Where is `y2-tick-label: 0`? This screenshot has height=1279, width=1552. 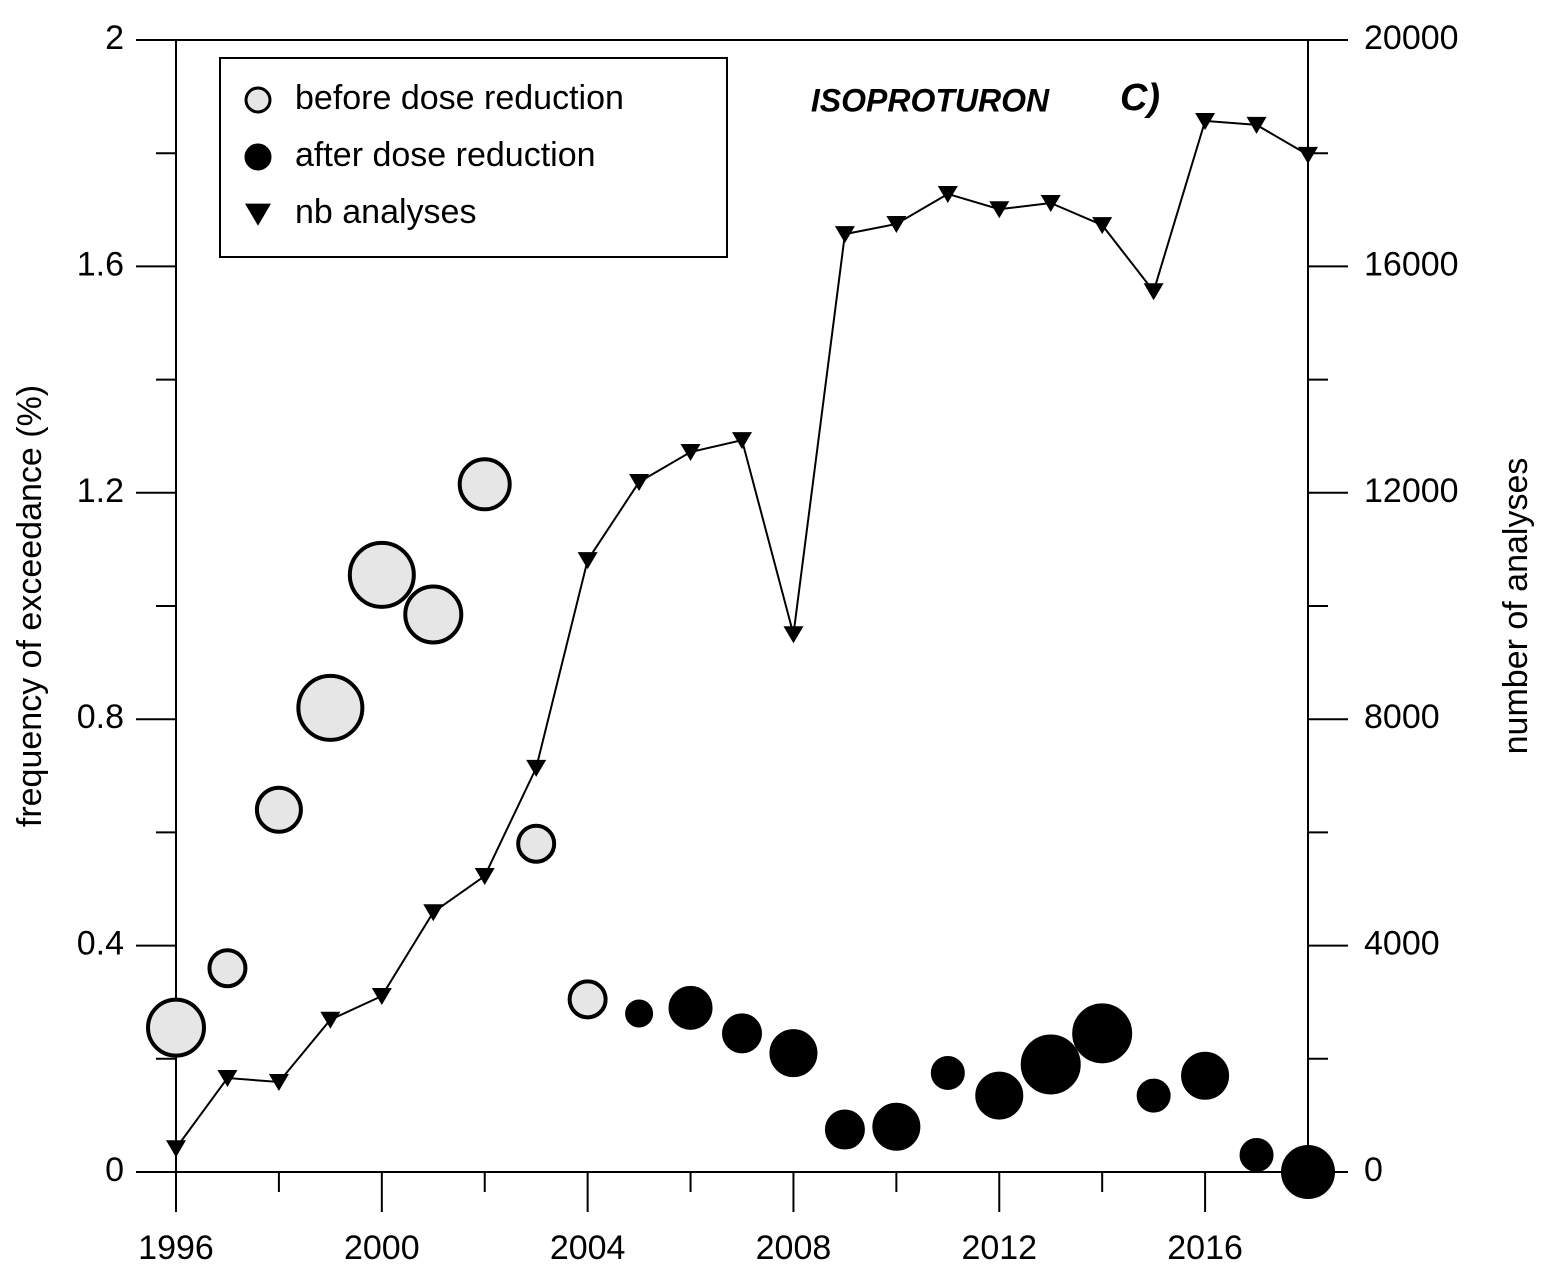
y2-tick-label: 0 is located at coordinates (1373, 1170).